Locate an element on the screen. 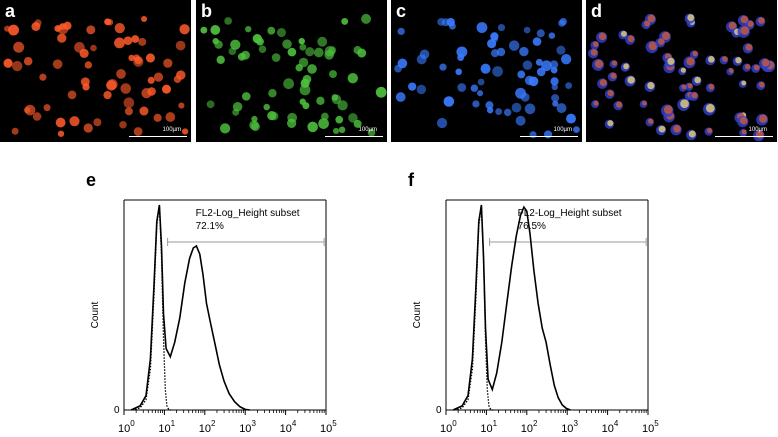 The height and width of the screenshot is (437, 778). x-tick-label: 10¹ is located at coordinates (166, 427).